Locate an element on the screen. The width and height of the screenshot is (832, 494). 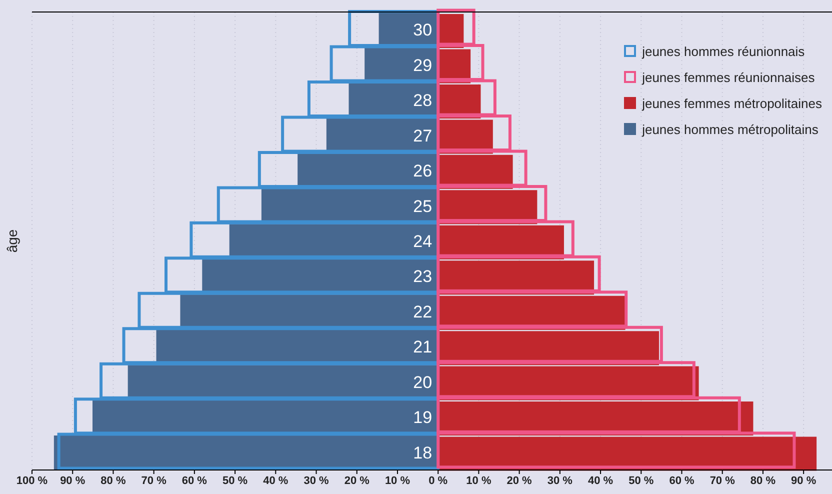
y-tick-label: 29 is located at coordinates (422, 65).